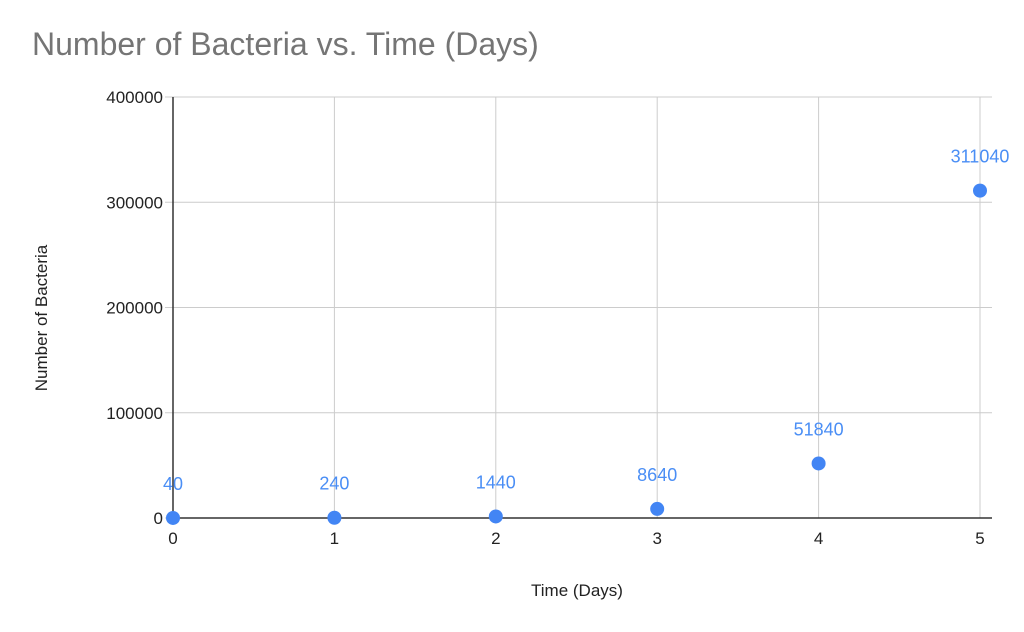 This screenshot has height=632, width=1024. Describe the element at coordinates (173, 484) in the screenshot. I see `data-label: 40` at that location.